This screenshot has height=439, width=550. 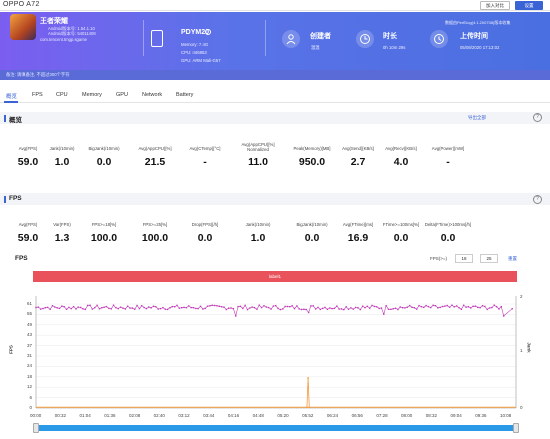 What do you see at coordinates (521, 296) in the screenshot?
I see `y2-tick-label: 2` at bounding box center [521, 296].